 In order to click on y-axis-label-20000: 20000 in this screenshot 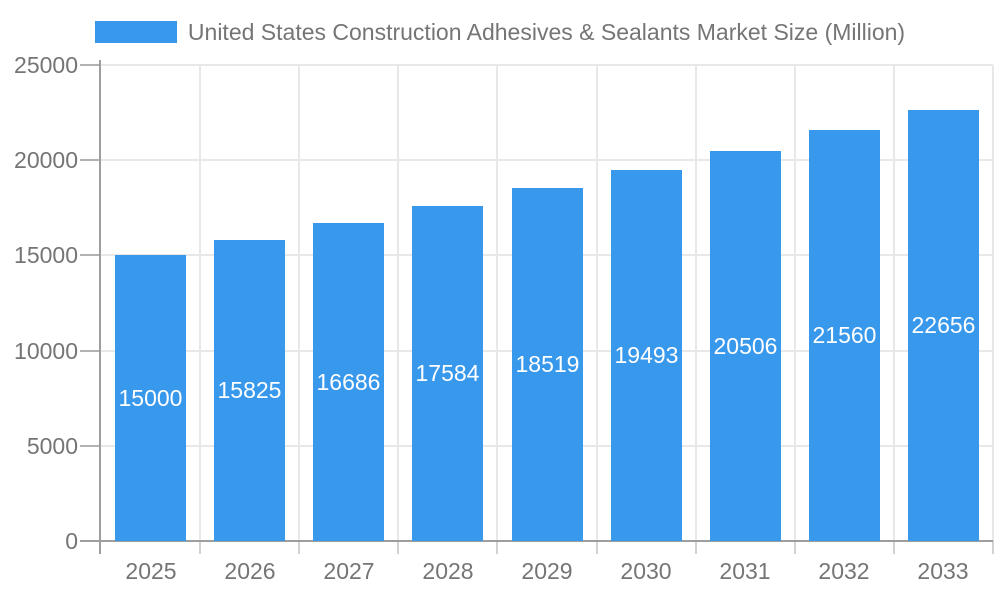, I will do `click(46, 160)`.